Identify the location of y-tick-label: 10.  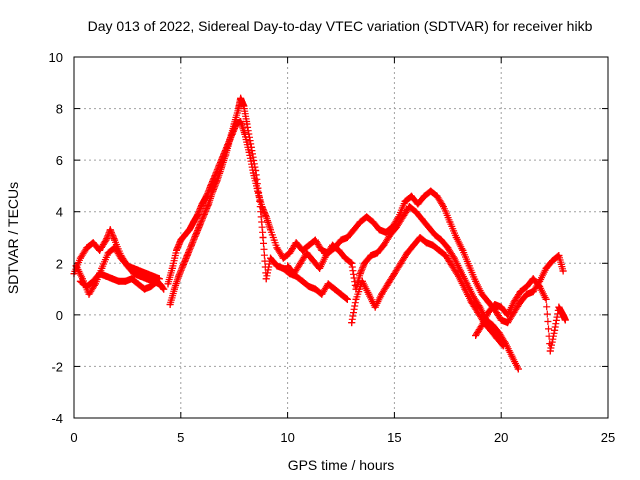
(56, 57).